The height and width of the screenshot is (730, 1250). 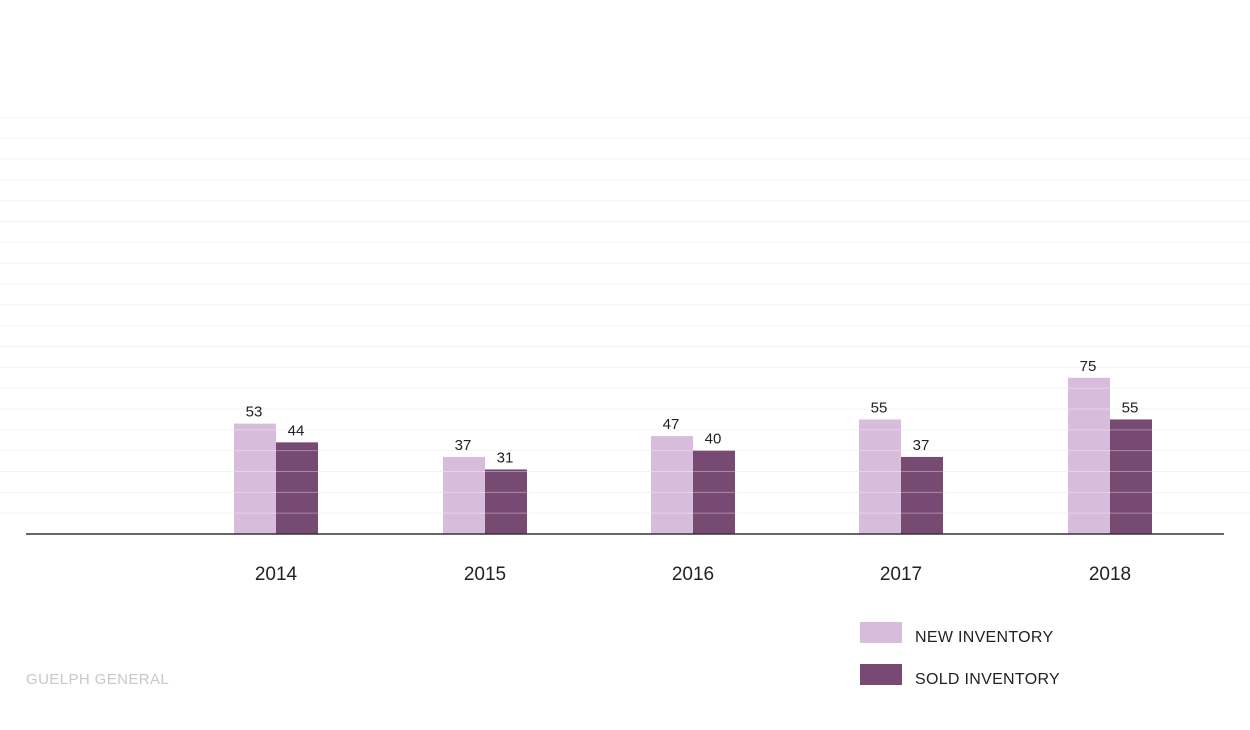 What do you see at coordinates (984, 637) in the screenshot?
I see `legend-label: NEW INVENTORY` at bounding box center [984, 637].